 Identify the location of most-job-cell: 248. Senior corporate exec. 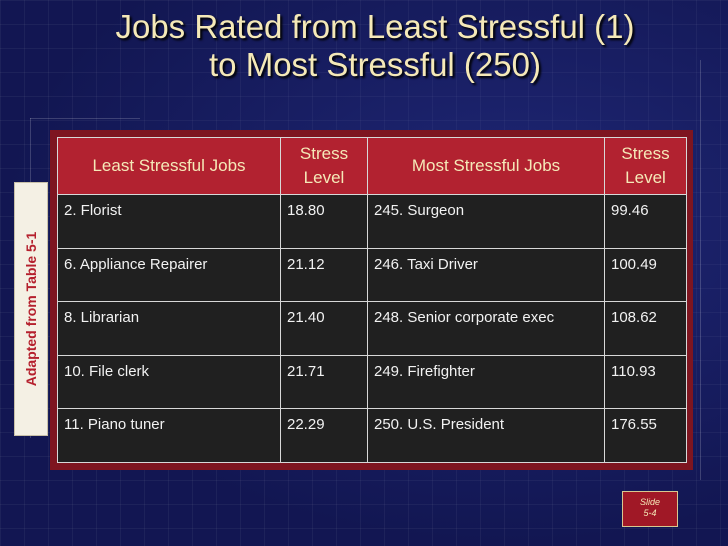
(486, 328).